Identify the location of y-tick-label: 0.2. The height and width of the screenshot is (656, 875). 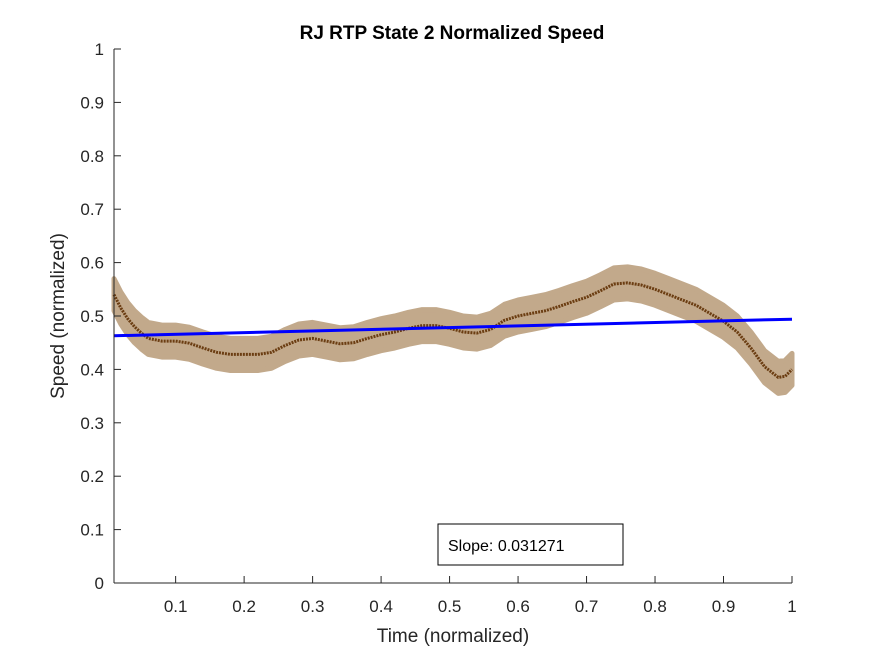
(92, 476).